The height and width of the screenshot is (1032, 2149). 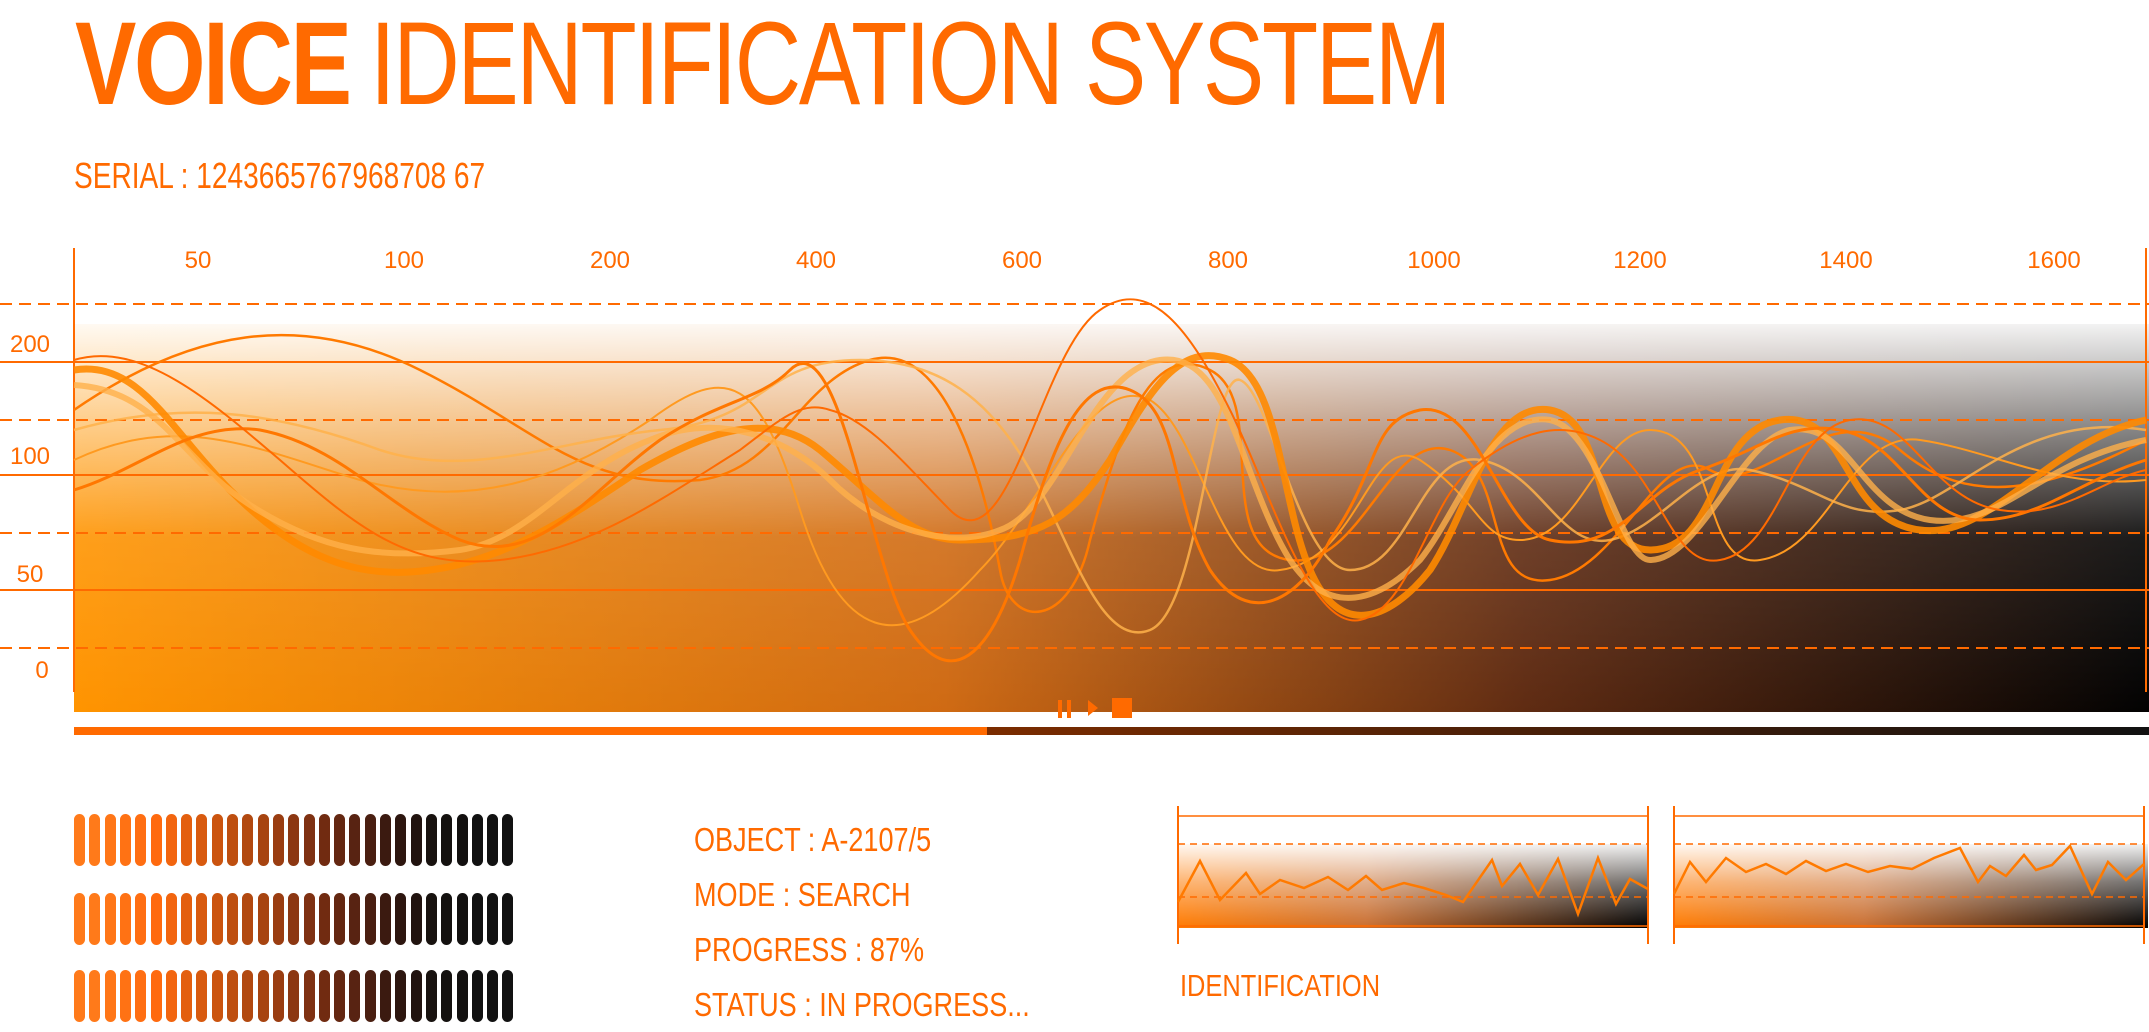 What do you see at coordinates (1845, 260) in the screenshot?
I see `x-tick-1400: 1400` at bounding box center [1845, 260].